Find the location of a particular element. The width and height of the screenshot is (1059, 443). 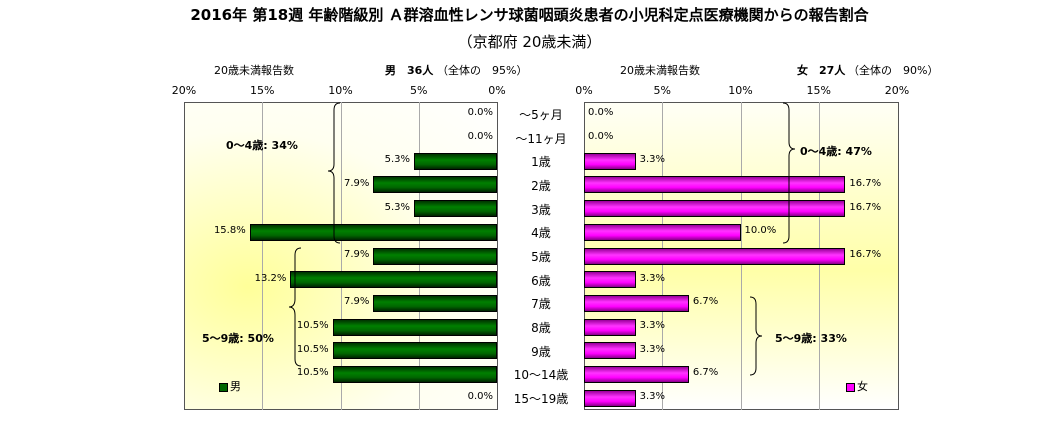

category-label: 1歳 is located at coordinates (541, 162).